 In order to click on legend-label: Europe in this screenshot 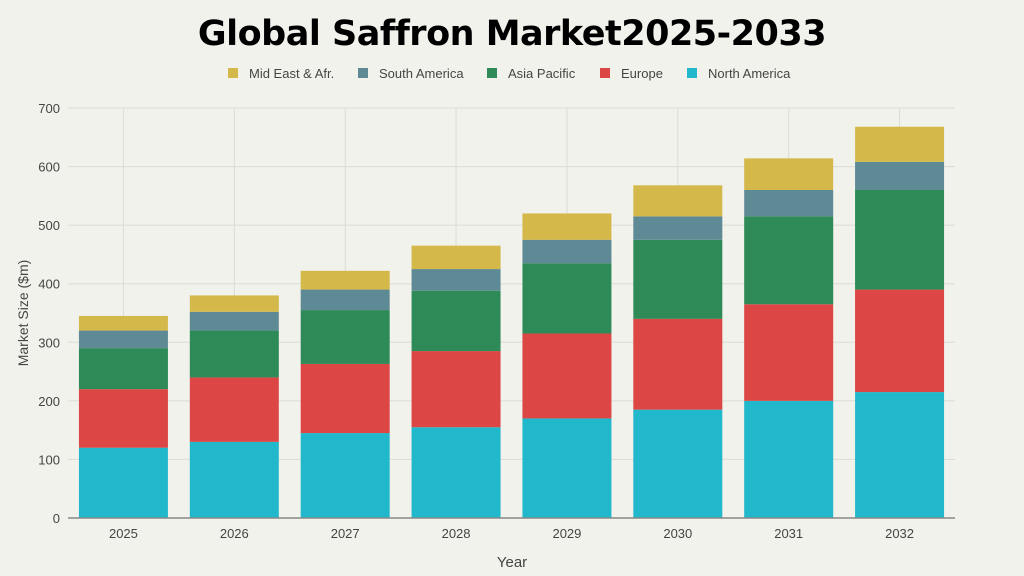, I will do `click(642, 73)`.